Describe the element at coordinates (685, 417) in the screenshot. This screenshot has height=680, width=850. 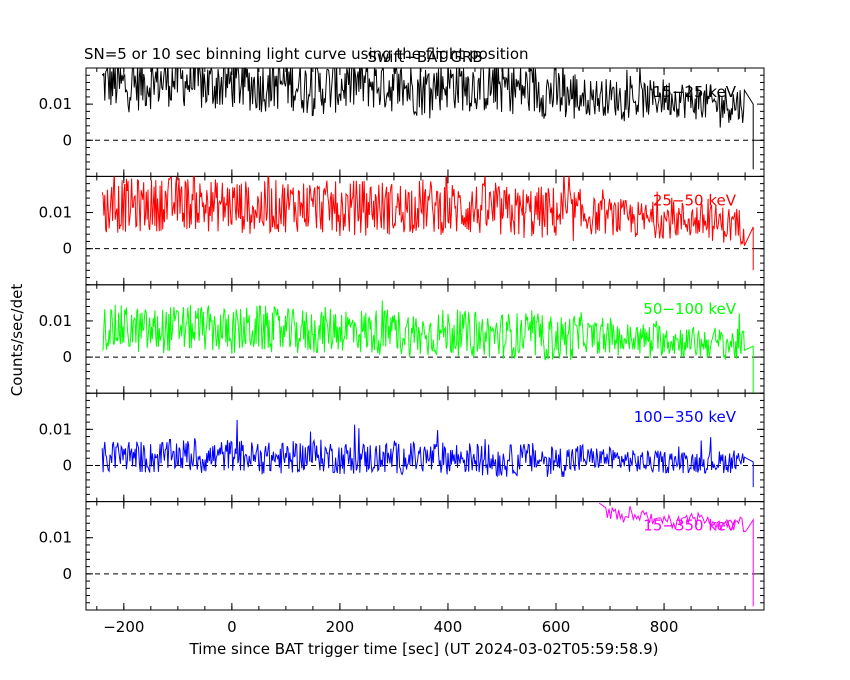
I see `series-label: 100−350 keV` at that location.